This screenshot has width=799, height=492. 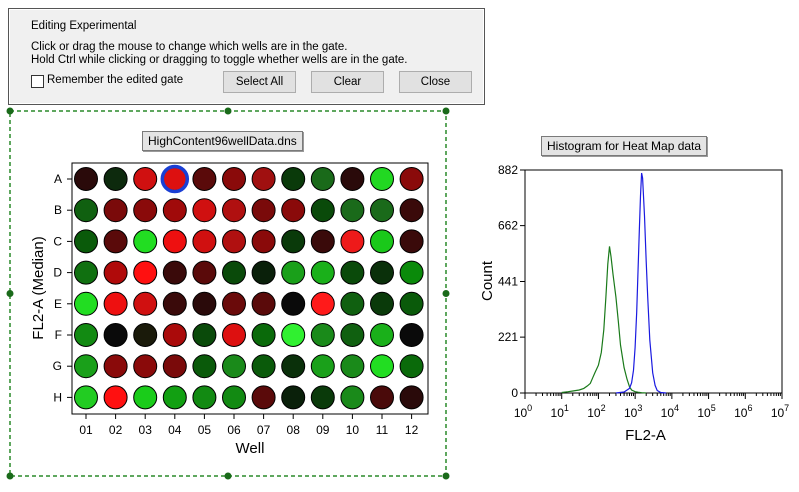 I want to click on well-B10, so click(x=352, y=210).